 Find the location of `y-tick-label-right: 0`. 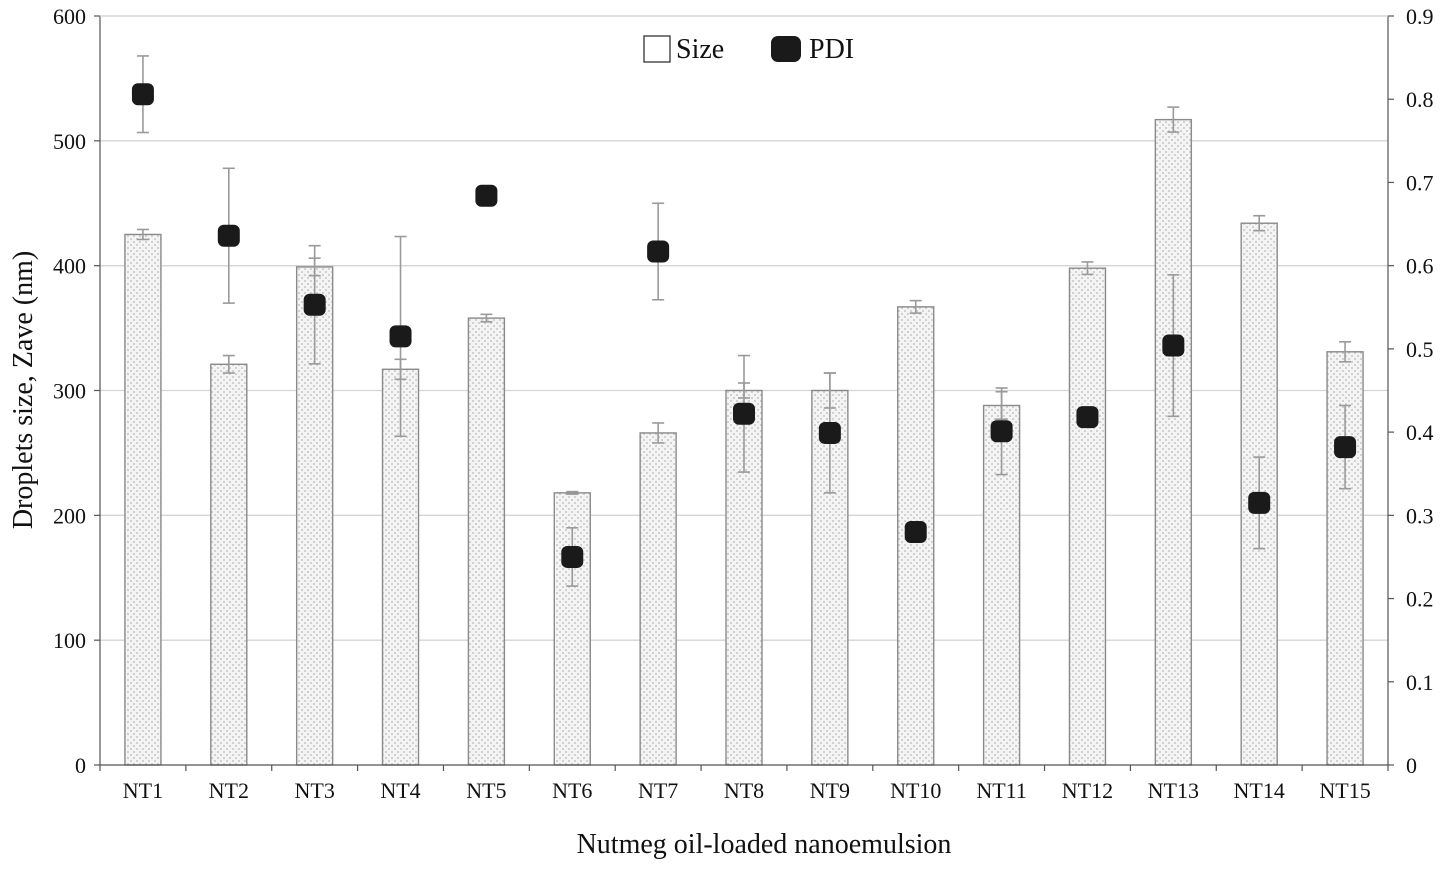

y-tick-label-right: 0 is located at coordinates (1411, 765).